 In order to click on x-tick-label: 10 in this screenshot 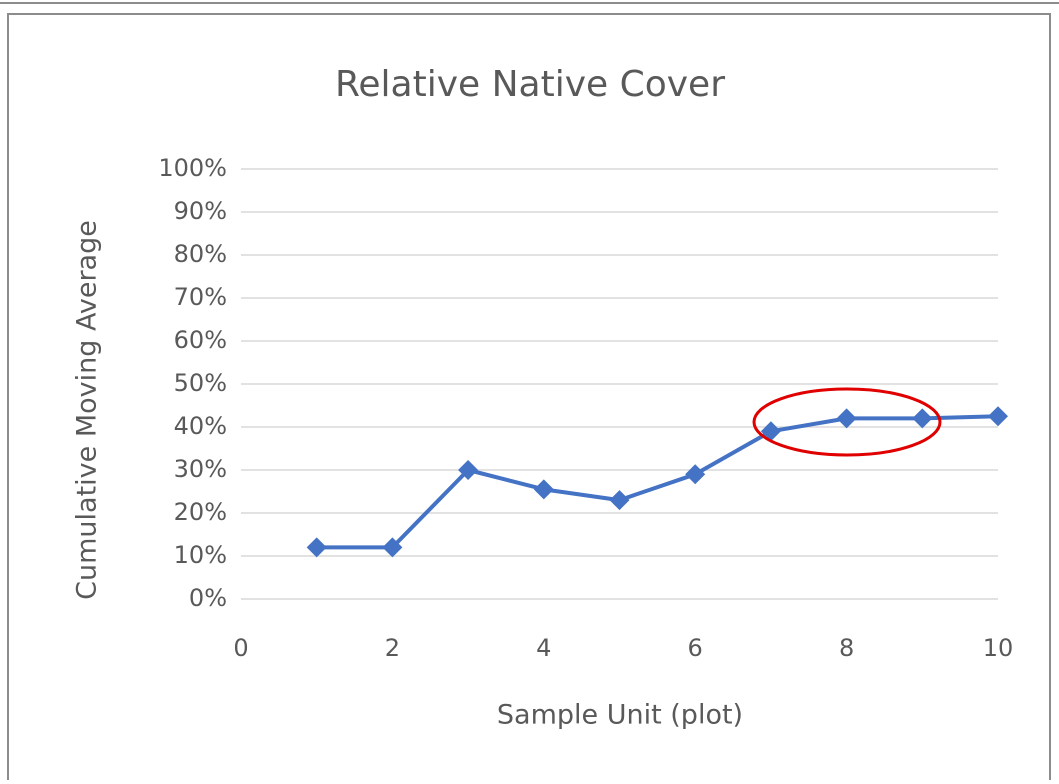, I will do `click(998, 648)`.